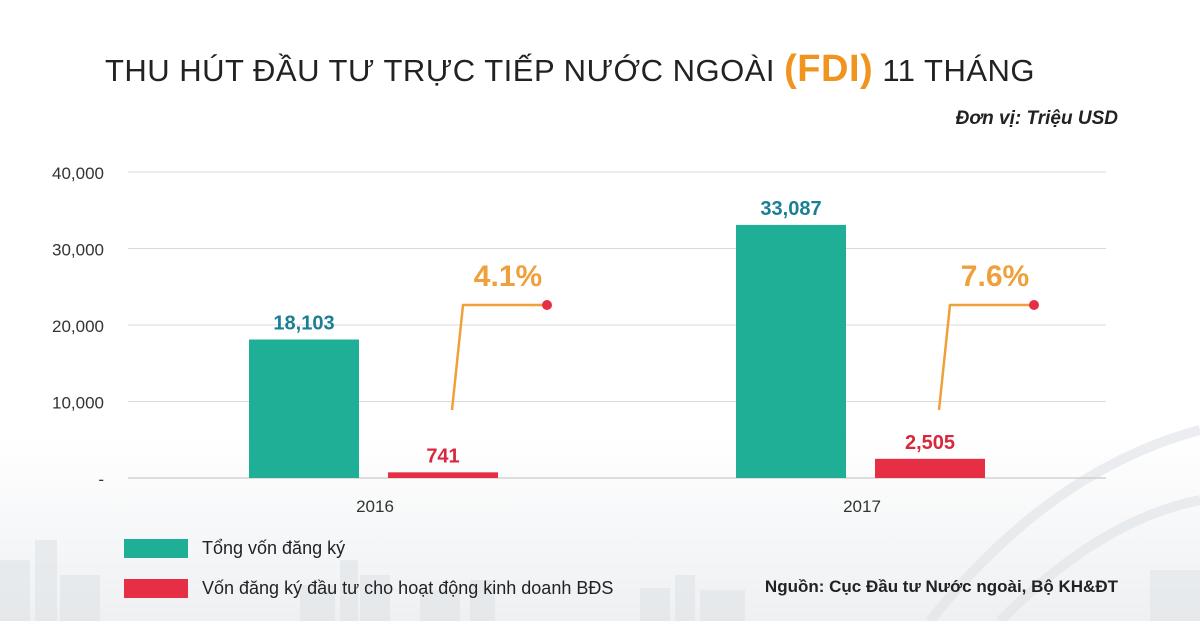 The height and width of the screenshot is (621, 1200). I want to click on data-label-total: 18,103, so click(303, 324).